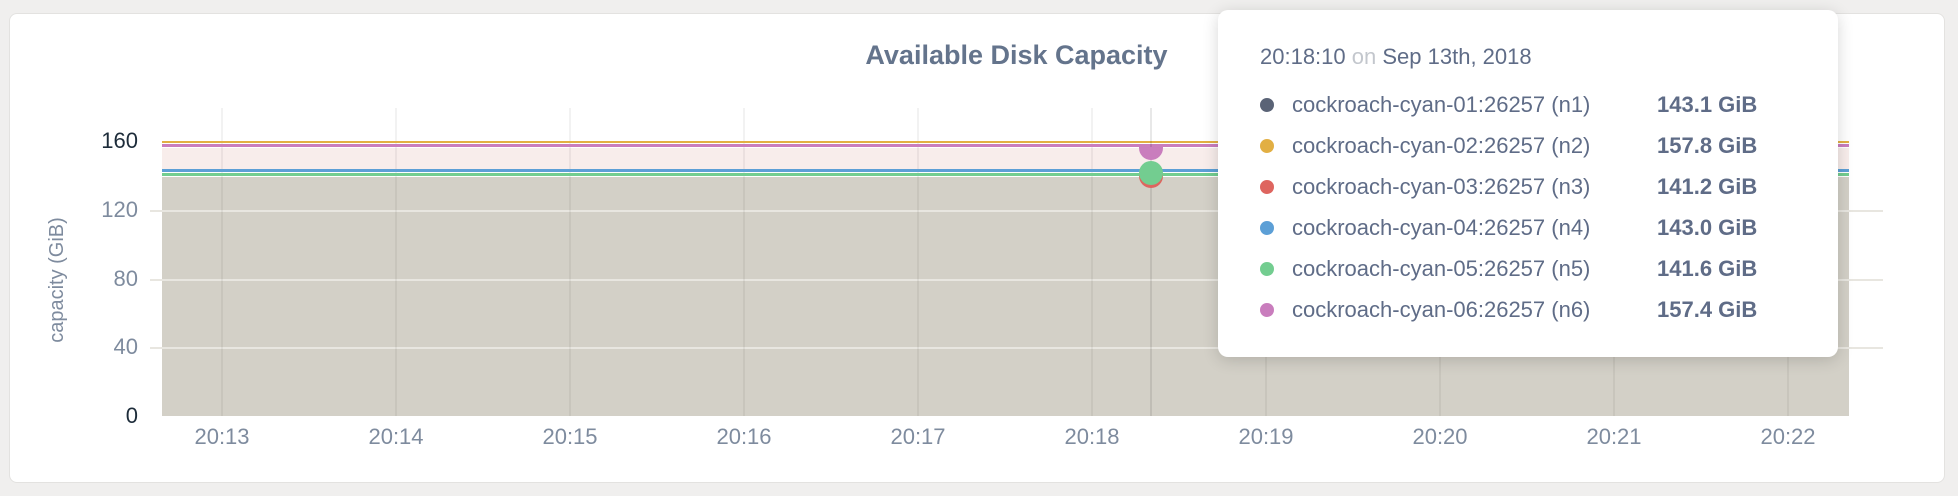  Describe the element at coordinates (1151, 173) in the screenshot. I see `hover-marker-n5` at that location.